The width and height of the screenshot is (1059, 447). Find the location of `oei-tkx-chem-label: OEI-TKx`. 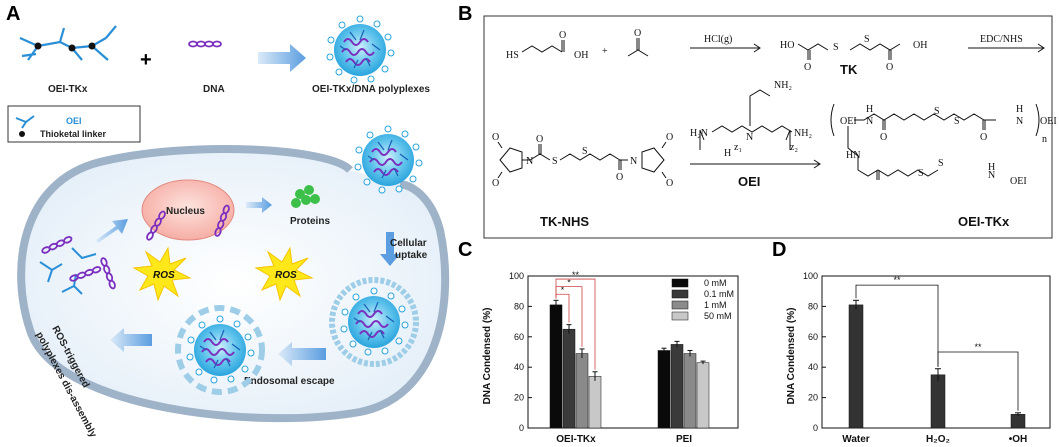

oei-tkx-chem-label: OEI-TKx is located at coordinates (984, 221).